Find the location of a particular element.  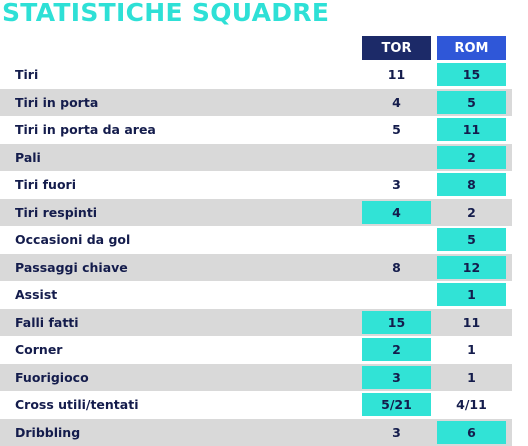

page-title: STATISTICHE SQUADRE is located at coordinates (165, 13).